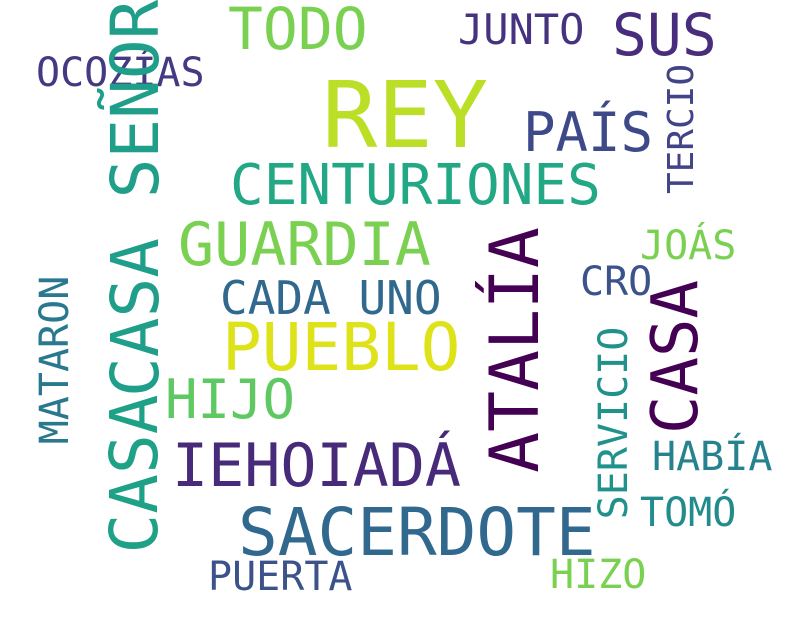 This screenshot has width=800, height=624. Describe the element at coordinates (598, 575) in the screenshot. I see `word-hizo: HIZO` at that location.